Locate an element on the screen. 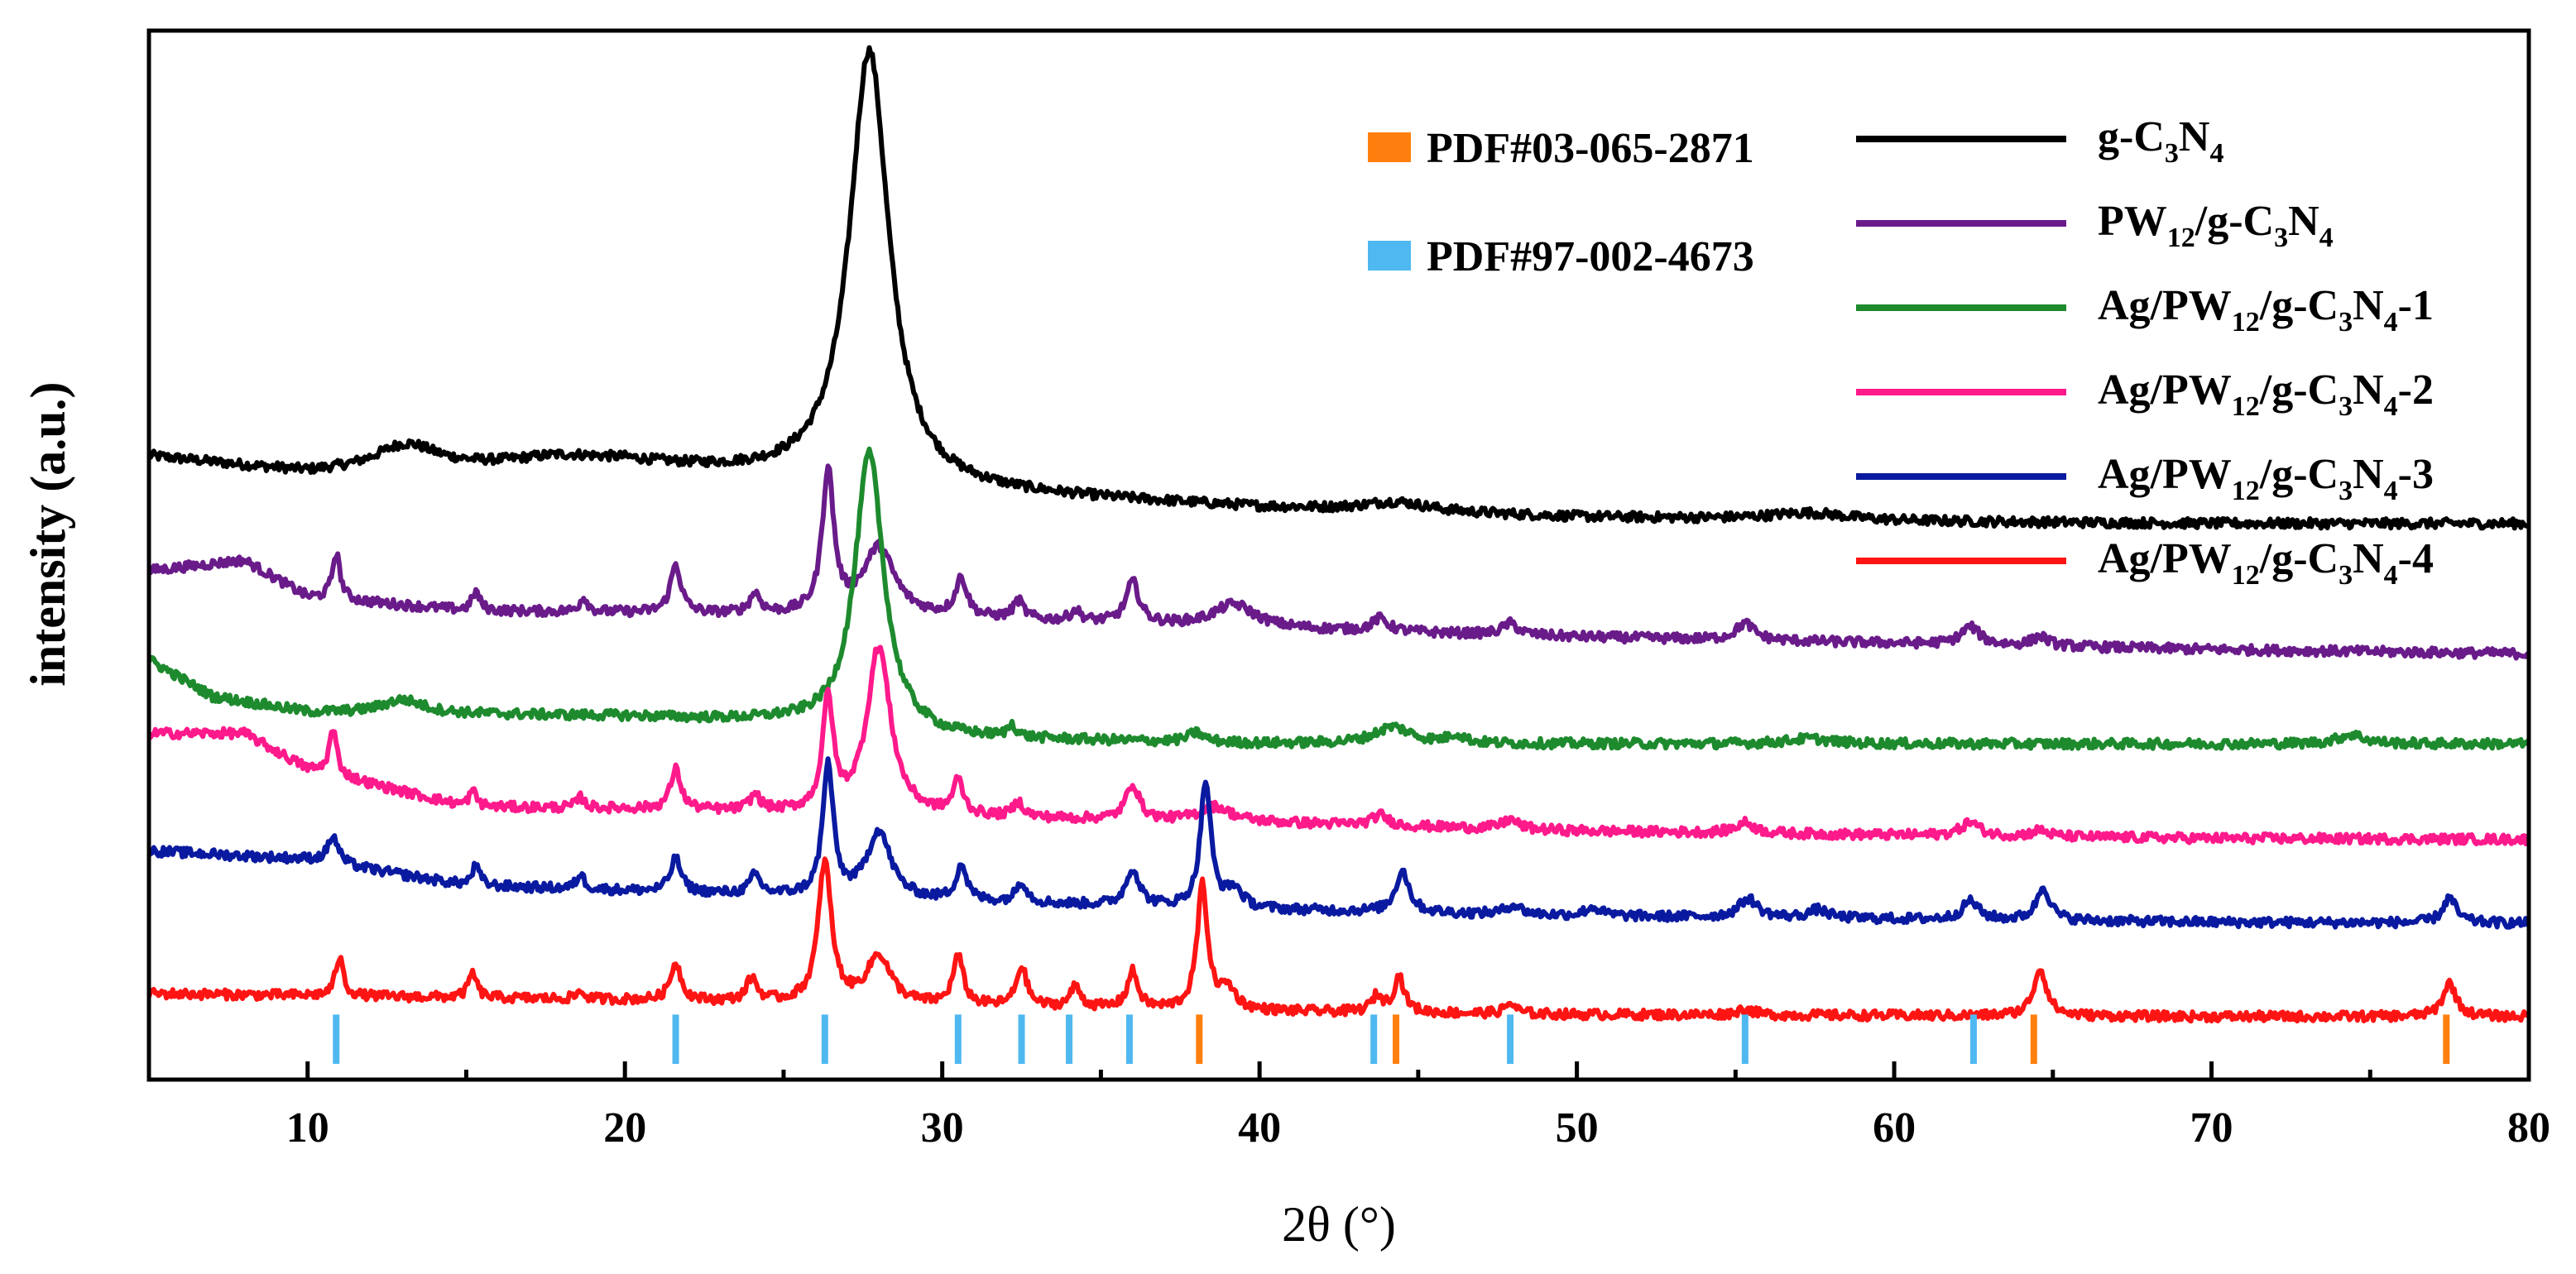  legend-label-reference-1: PDF#03-065-2871 is located at coordinates (1591, 148).